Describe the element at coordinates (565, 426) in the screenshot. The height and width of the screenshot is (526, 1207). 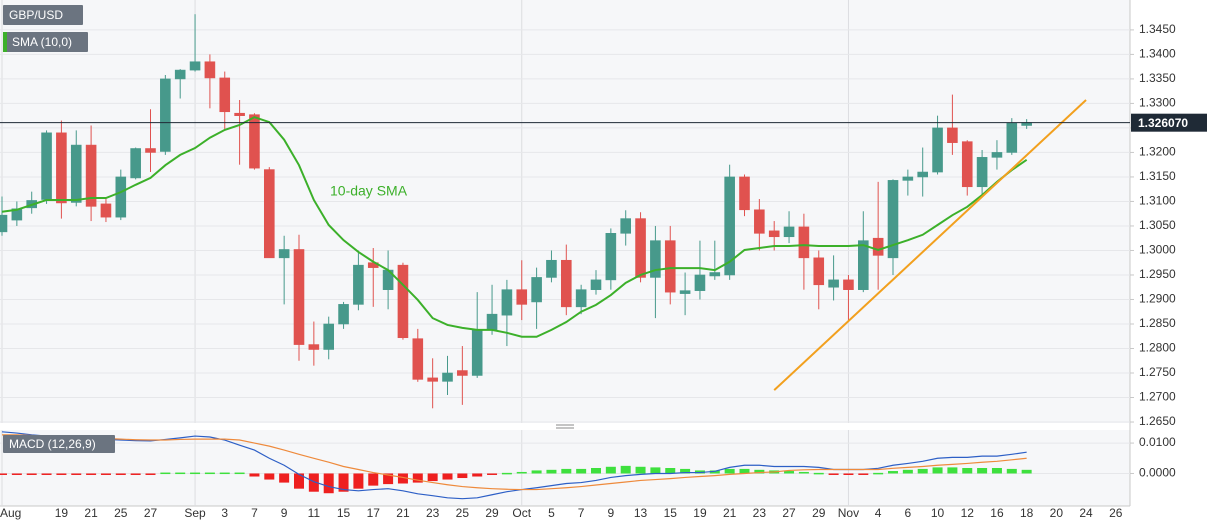
I see `divider-handle` at that location.